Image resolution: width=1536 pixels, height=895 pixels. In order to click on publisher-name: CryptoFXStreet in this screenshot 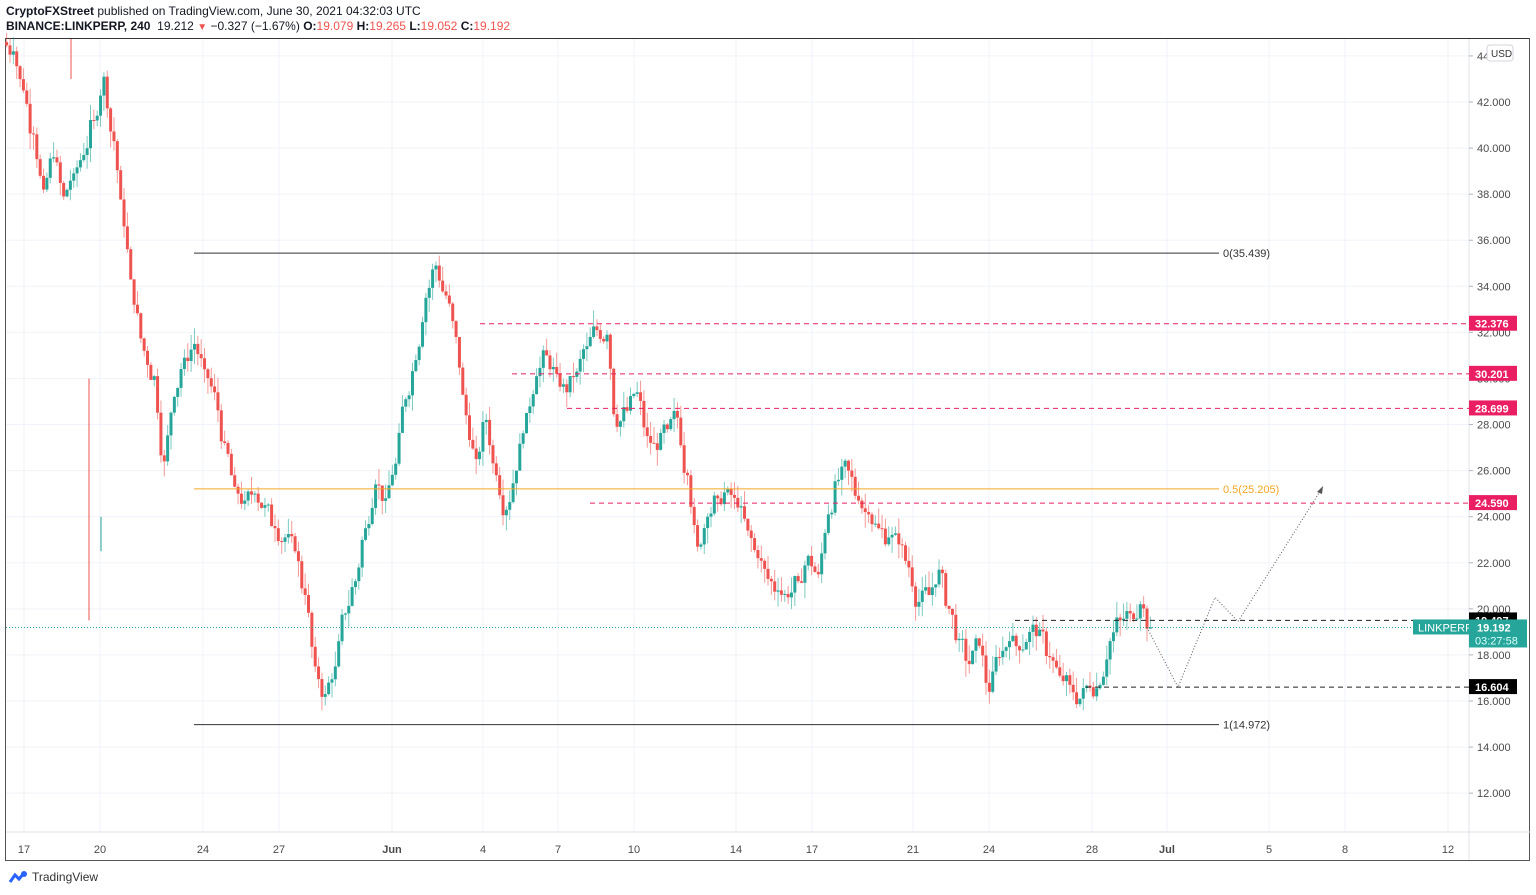, I will do `click(50, 11)`.